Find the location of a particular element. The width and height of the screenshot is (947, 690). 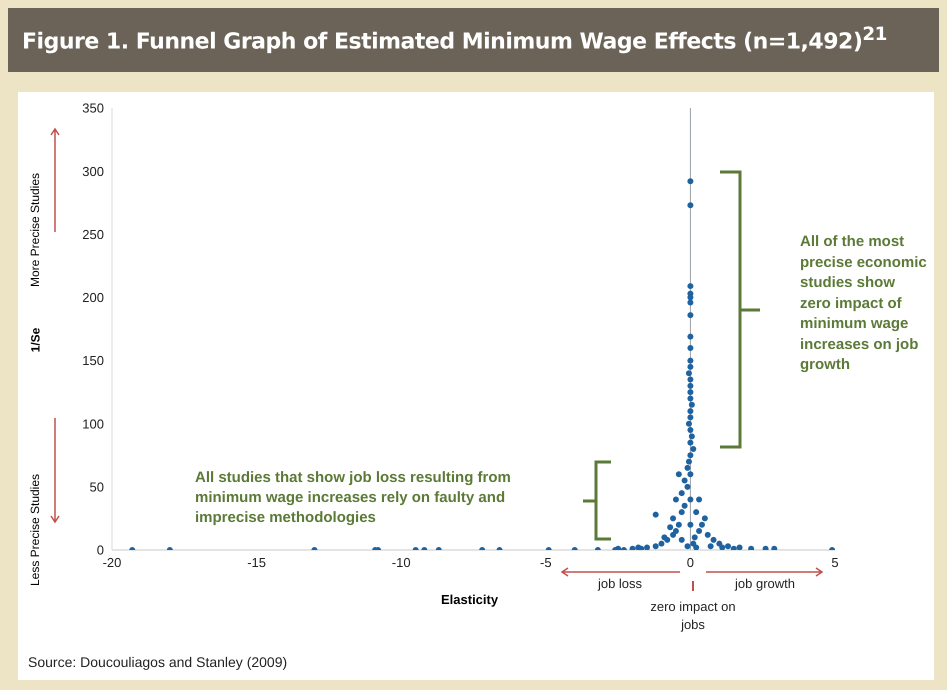

annotation: All of the most precise economic studies show zero impact of minimum wage increases on job growth is located at coordinates (864, 303).